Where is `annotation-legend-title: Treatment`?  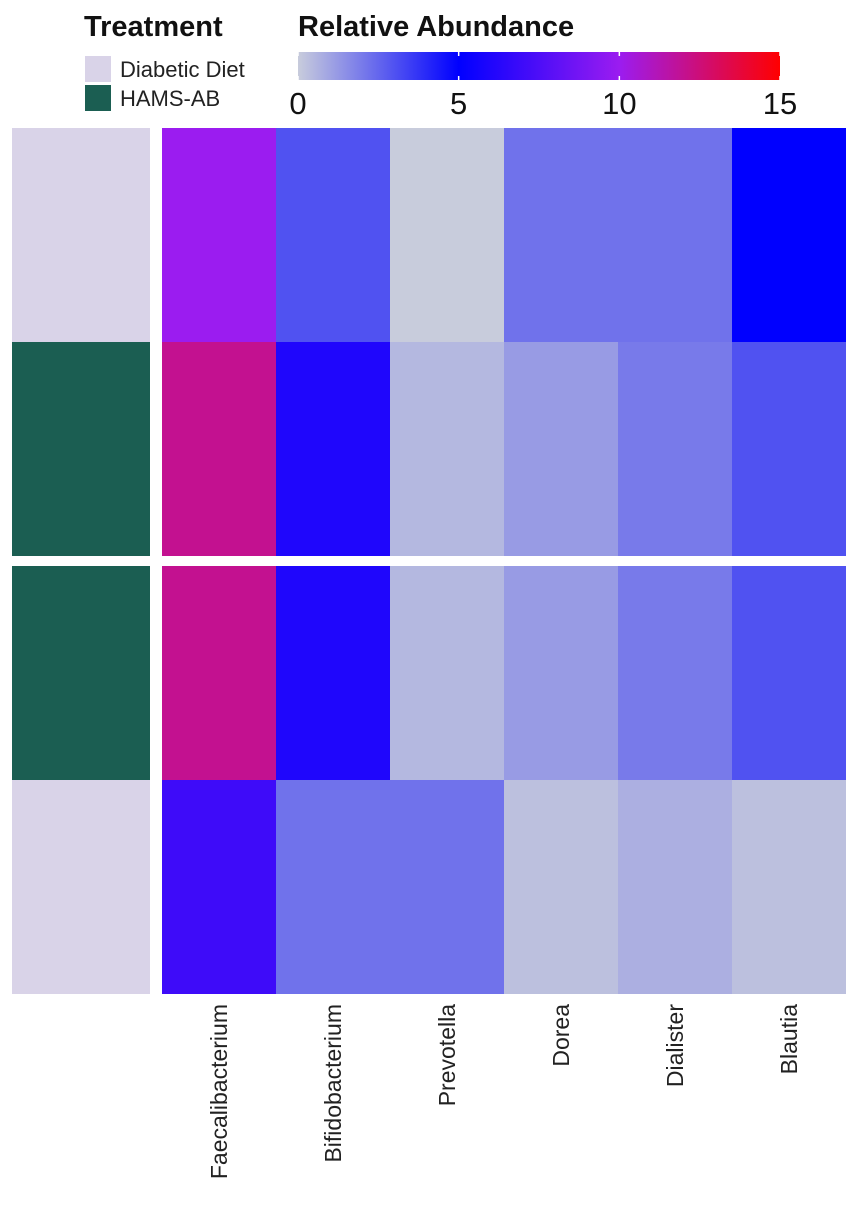 annotation-legend-title: Treatment is located at coordinates (153, 27).